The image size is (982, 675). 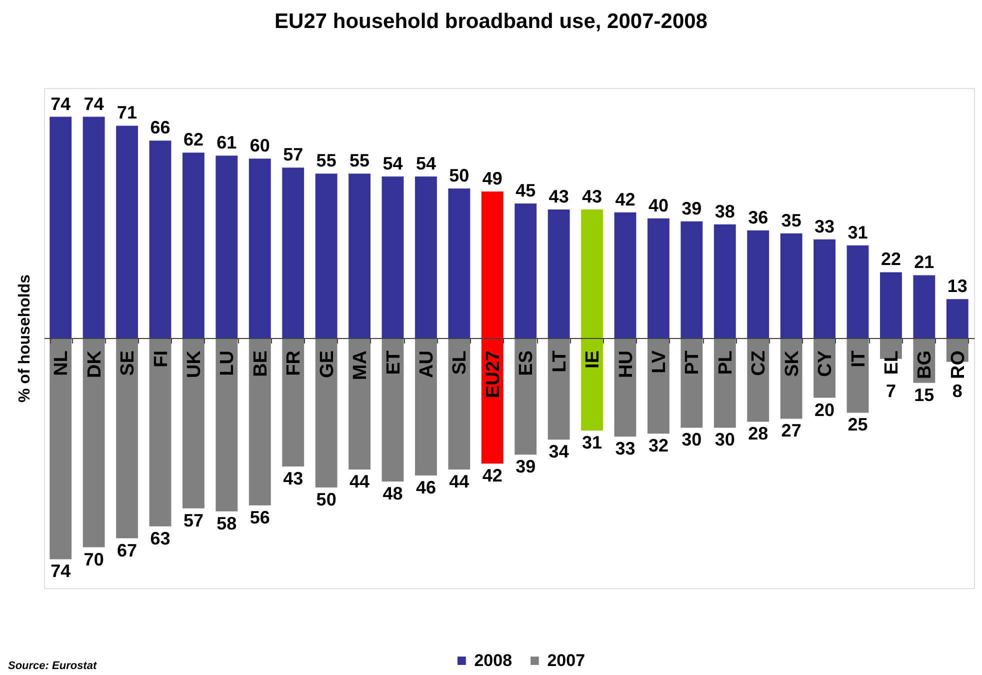 What do you see at coordinates (758, 217) in the screenshot?
I see `data-label: 36` at bounding box center [758, 217].